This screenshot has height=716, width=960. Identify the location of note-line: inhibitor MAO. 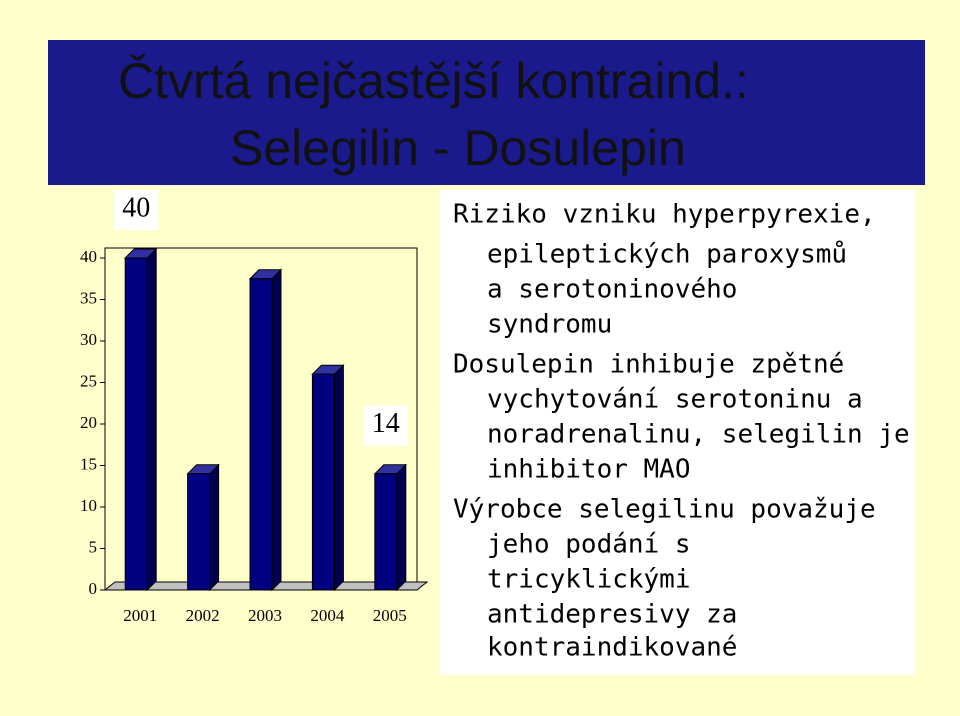
(589, 470).